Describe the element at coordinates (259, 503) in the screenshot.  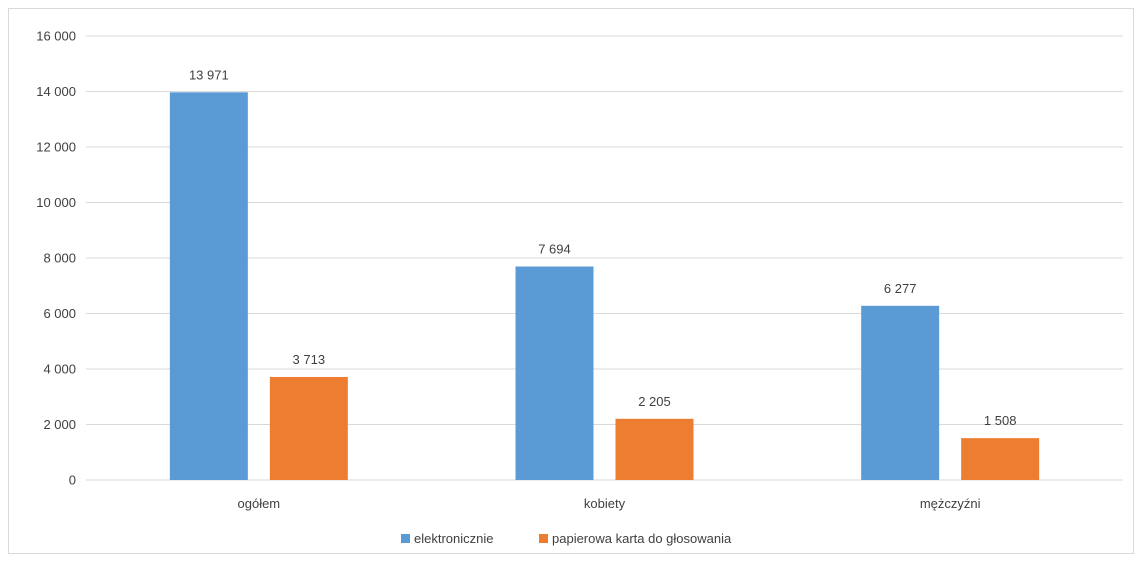
I see `category-label: ogółem` at that location.